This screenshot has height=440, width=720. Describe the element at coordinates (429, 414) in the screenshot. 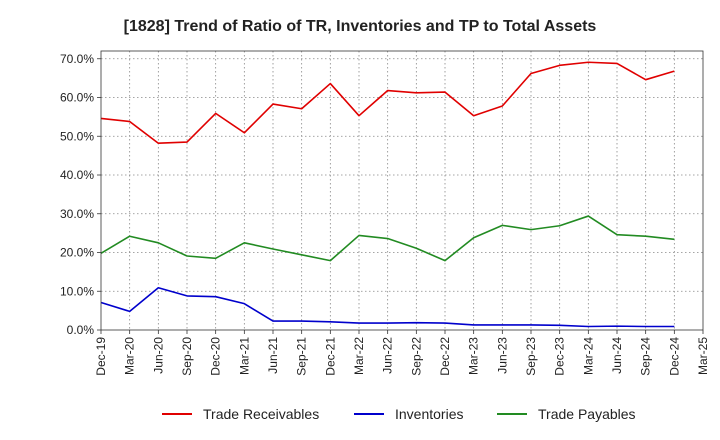

I see `legend-label: Inventories` at that location.